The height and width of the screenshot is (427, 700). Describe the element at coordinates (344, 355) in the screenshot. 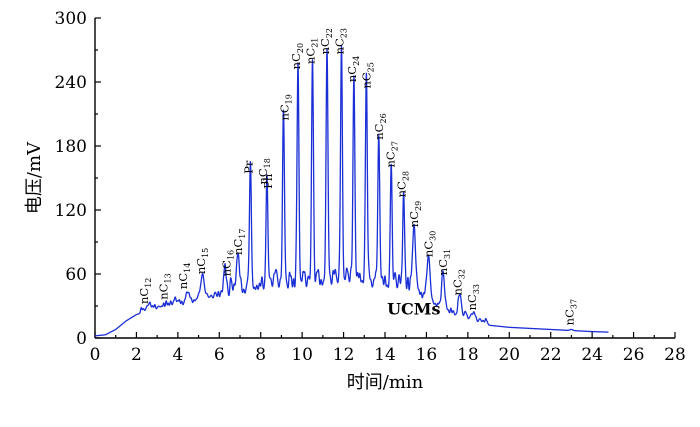

I see `x-tick-label: 12` at that location.